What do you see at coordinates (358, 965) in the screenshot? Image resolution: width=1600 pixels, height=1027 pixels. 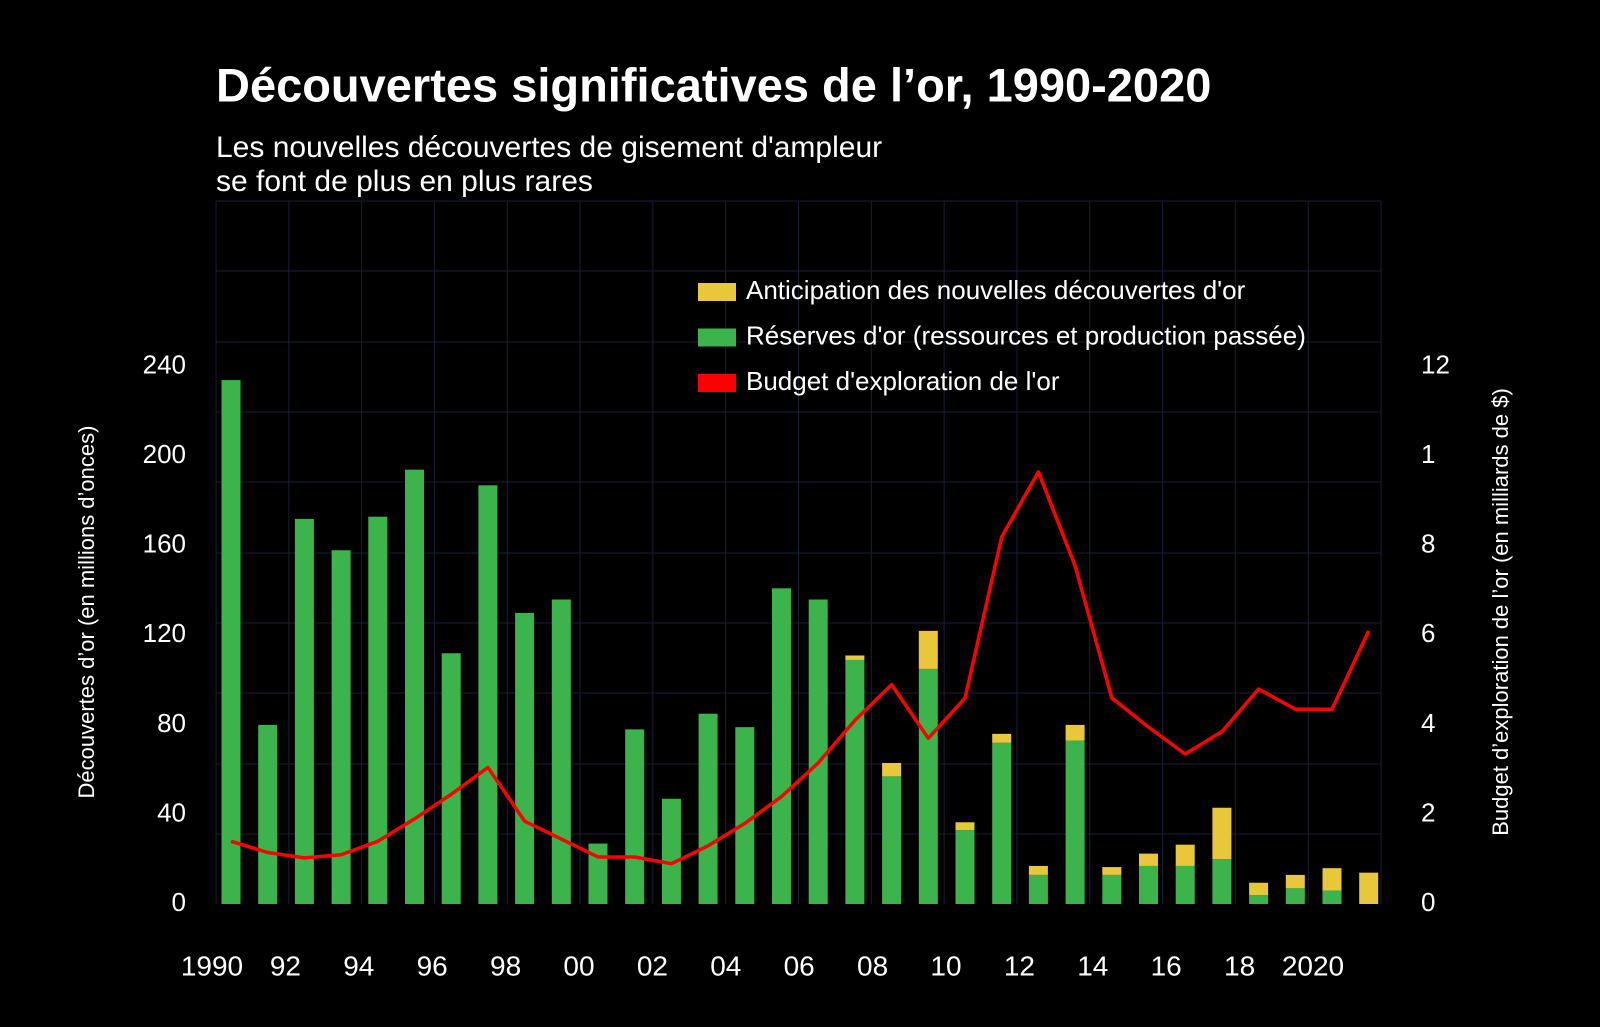 I see `x-tick-label: 94` at bounding box center [358, 965].